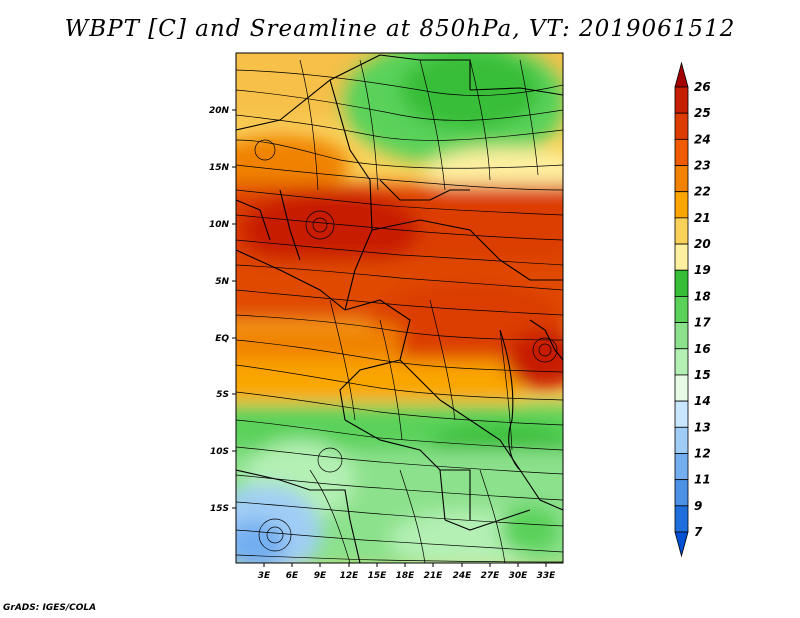 The height and width of the screenshot is (618, 800). What do you see at coordinates (692, 309) in the screenshot?
I see `colorbar: 26 25 24 23 22 21 20 19 18 17 16 15 14 13 12 11 9 7` at bounding box center [692, 309].